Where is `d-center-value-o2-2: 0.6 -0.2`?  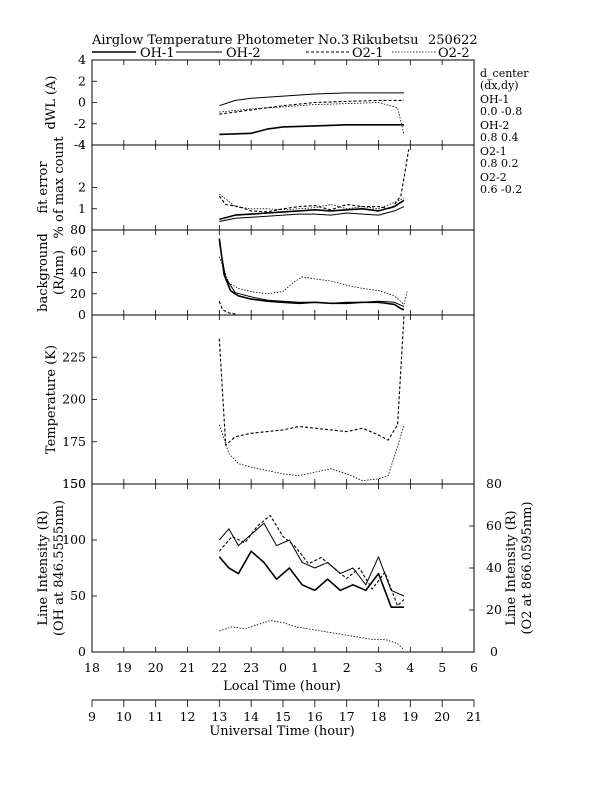 d-center-value-o2-2: 0.6 -0.2 is located at coordinates (501, 189).